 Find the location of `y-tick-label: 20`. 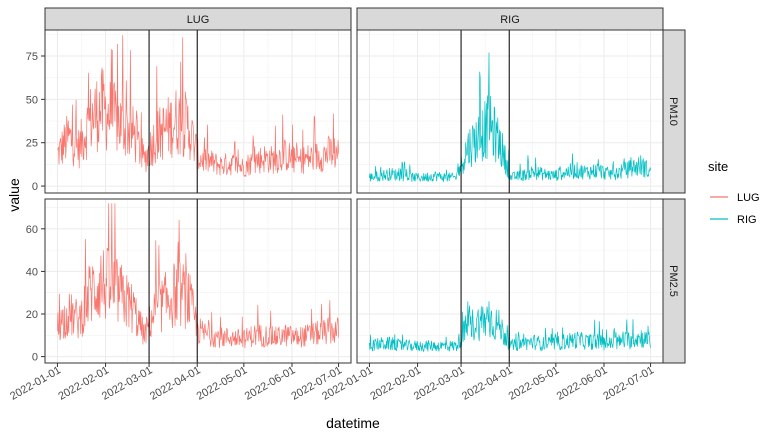

y-tick-label: 20 is located at coordinates (32, 315).